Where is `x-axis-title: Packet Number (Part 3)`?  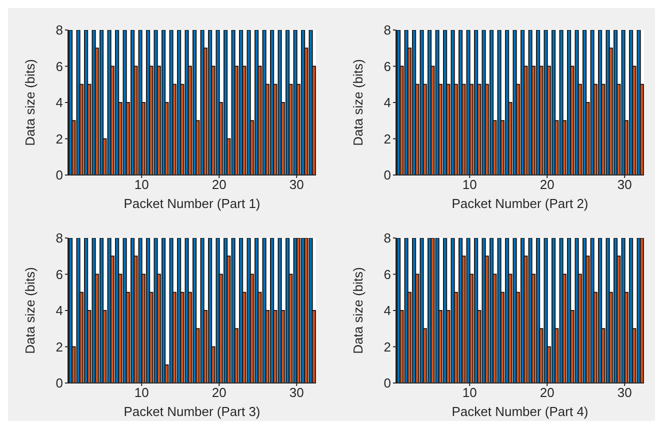
x-axis-title: Packet Number (Part 3) is located at coordinates (192, 411).